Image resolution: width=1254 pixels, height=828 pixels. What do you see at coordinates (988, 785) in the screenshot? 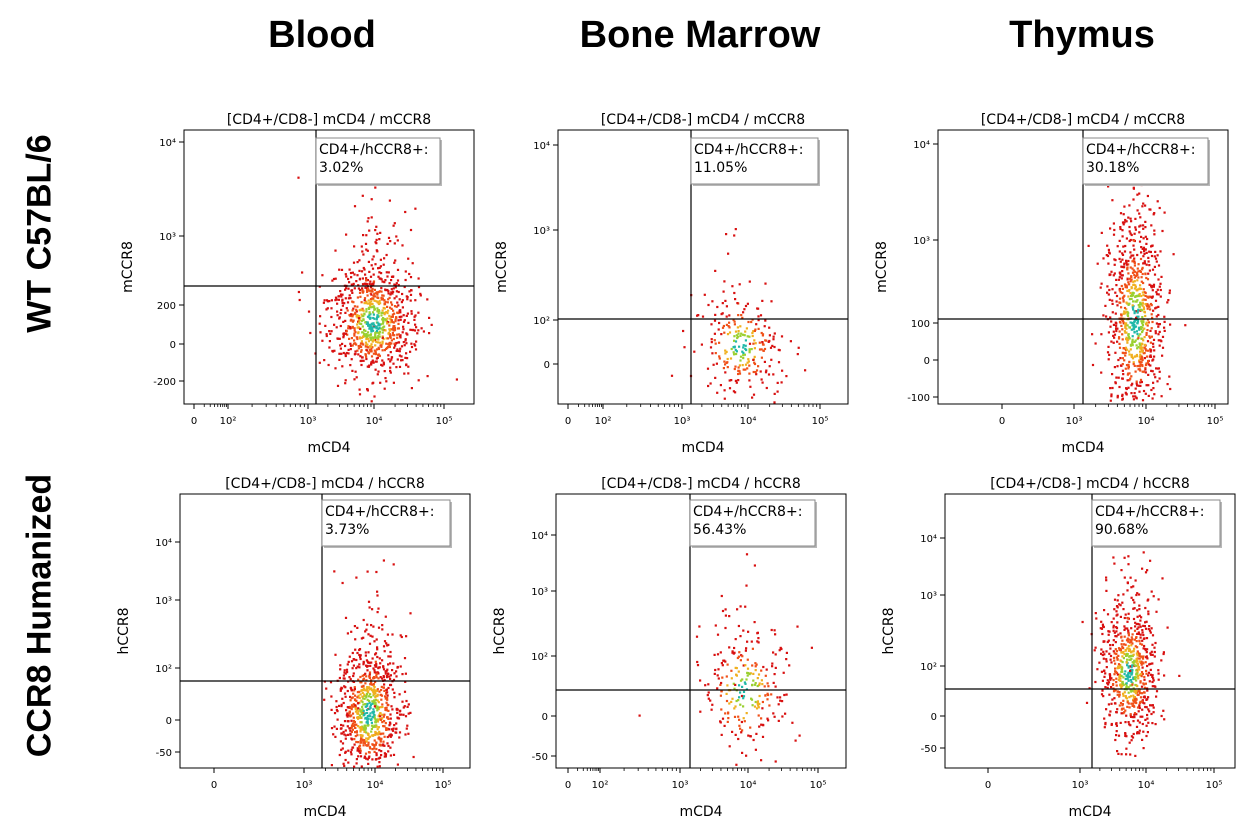
I see `x-tick-label: 0` at bounding box center [988, 785].